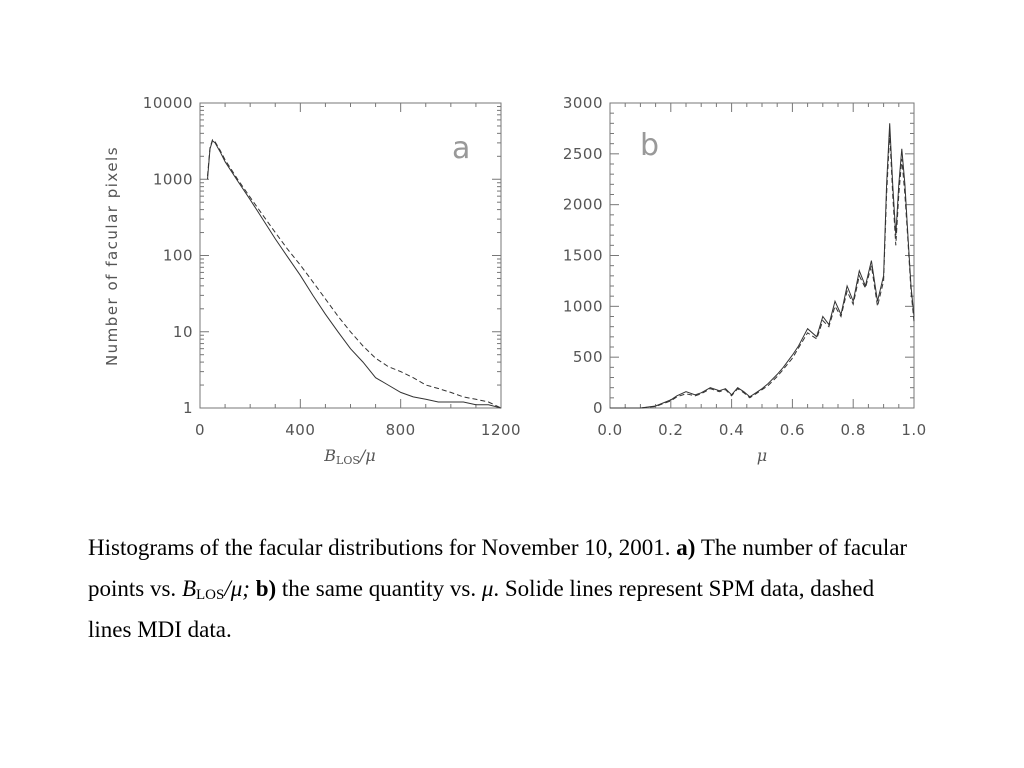 This screenshot has height=768, width=1024. I want to click on panel-b-x-tick-label: 0.0, so click(609, 430).